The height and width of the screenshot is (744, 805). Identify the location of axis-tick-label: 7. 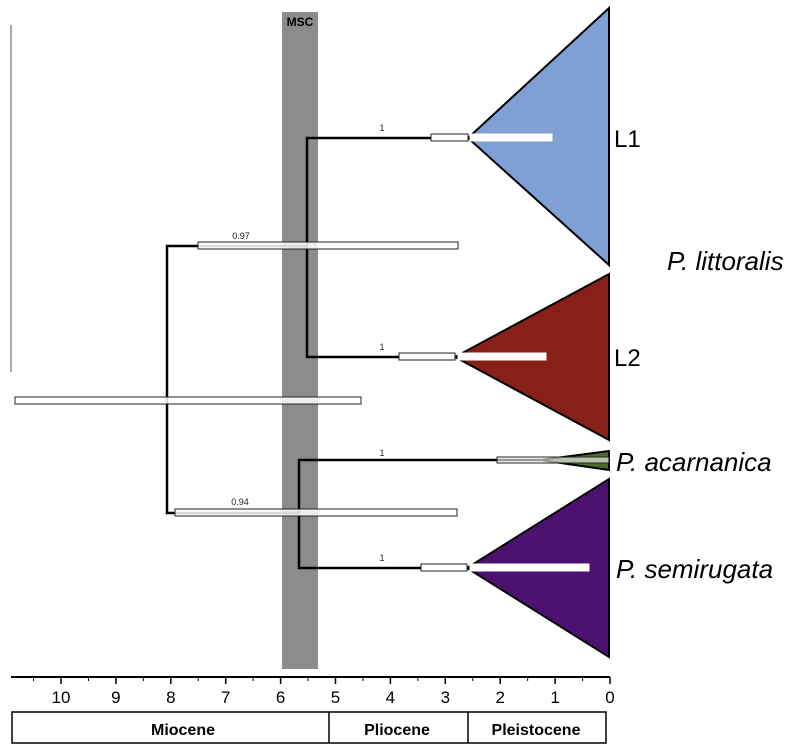
(225, 697).